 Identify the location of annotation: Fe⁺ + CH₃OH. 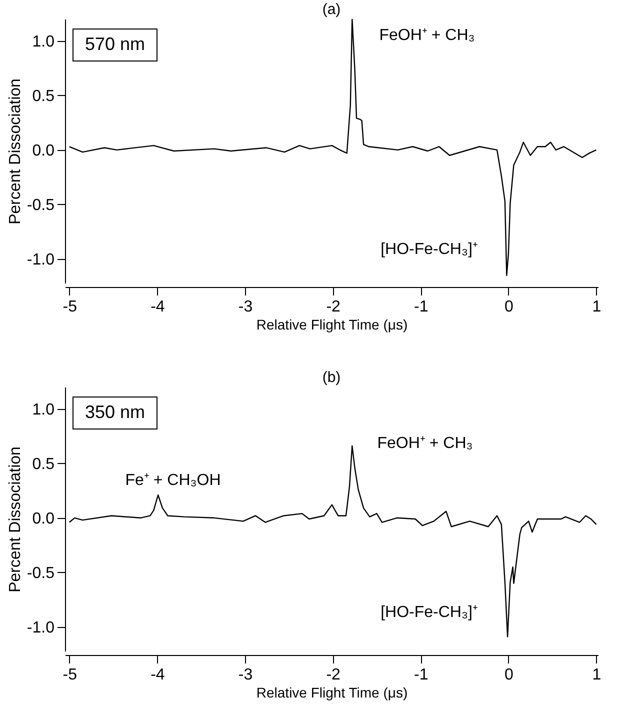
(173, 480).